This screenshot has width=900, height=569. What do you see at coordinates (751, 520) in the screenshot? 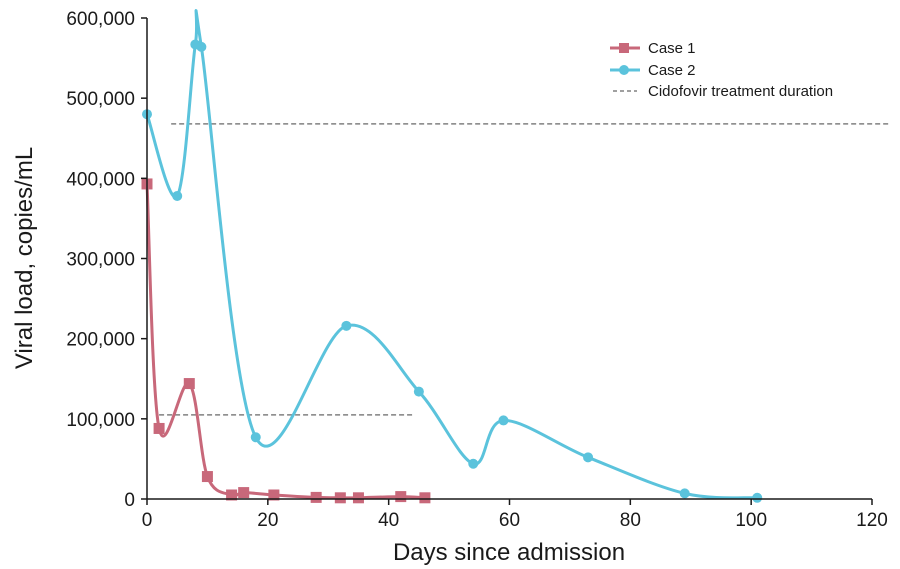
I see `x-tick-label: 100` at bounding box center [751, 520].